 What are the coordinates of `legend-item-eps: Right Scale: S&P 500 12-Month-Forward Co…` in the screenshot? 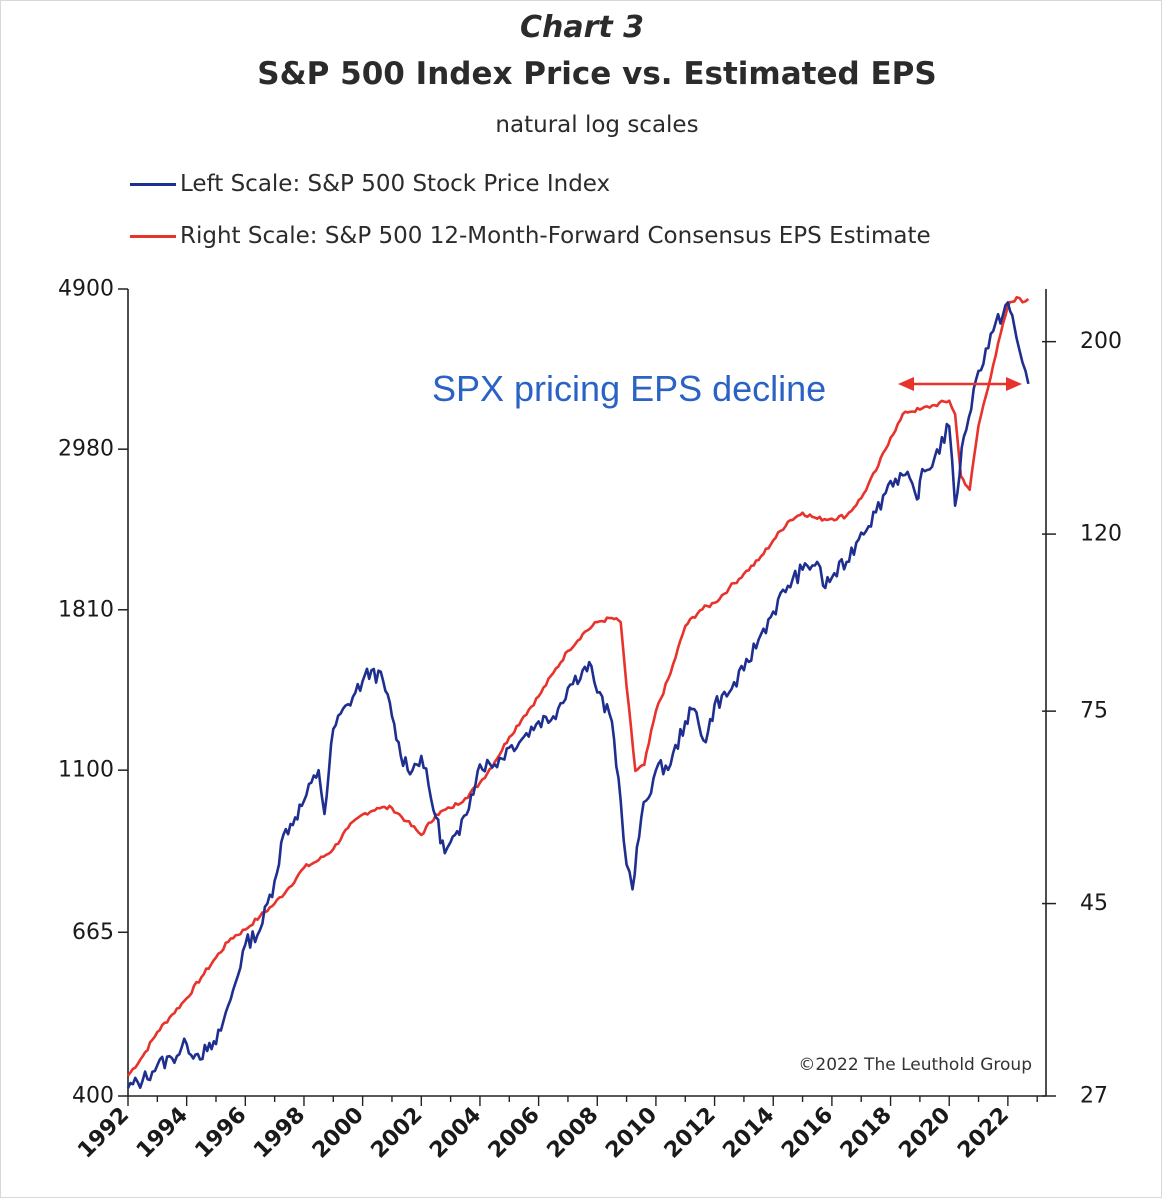 It's located at (530, 236).